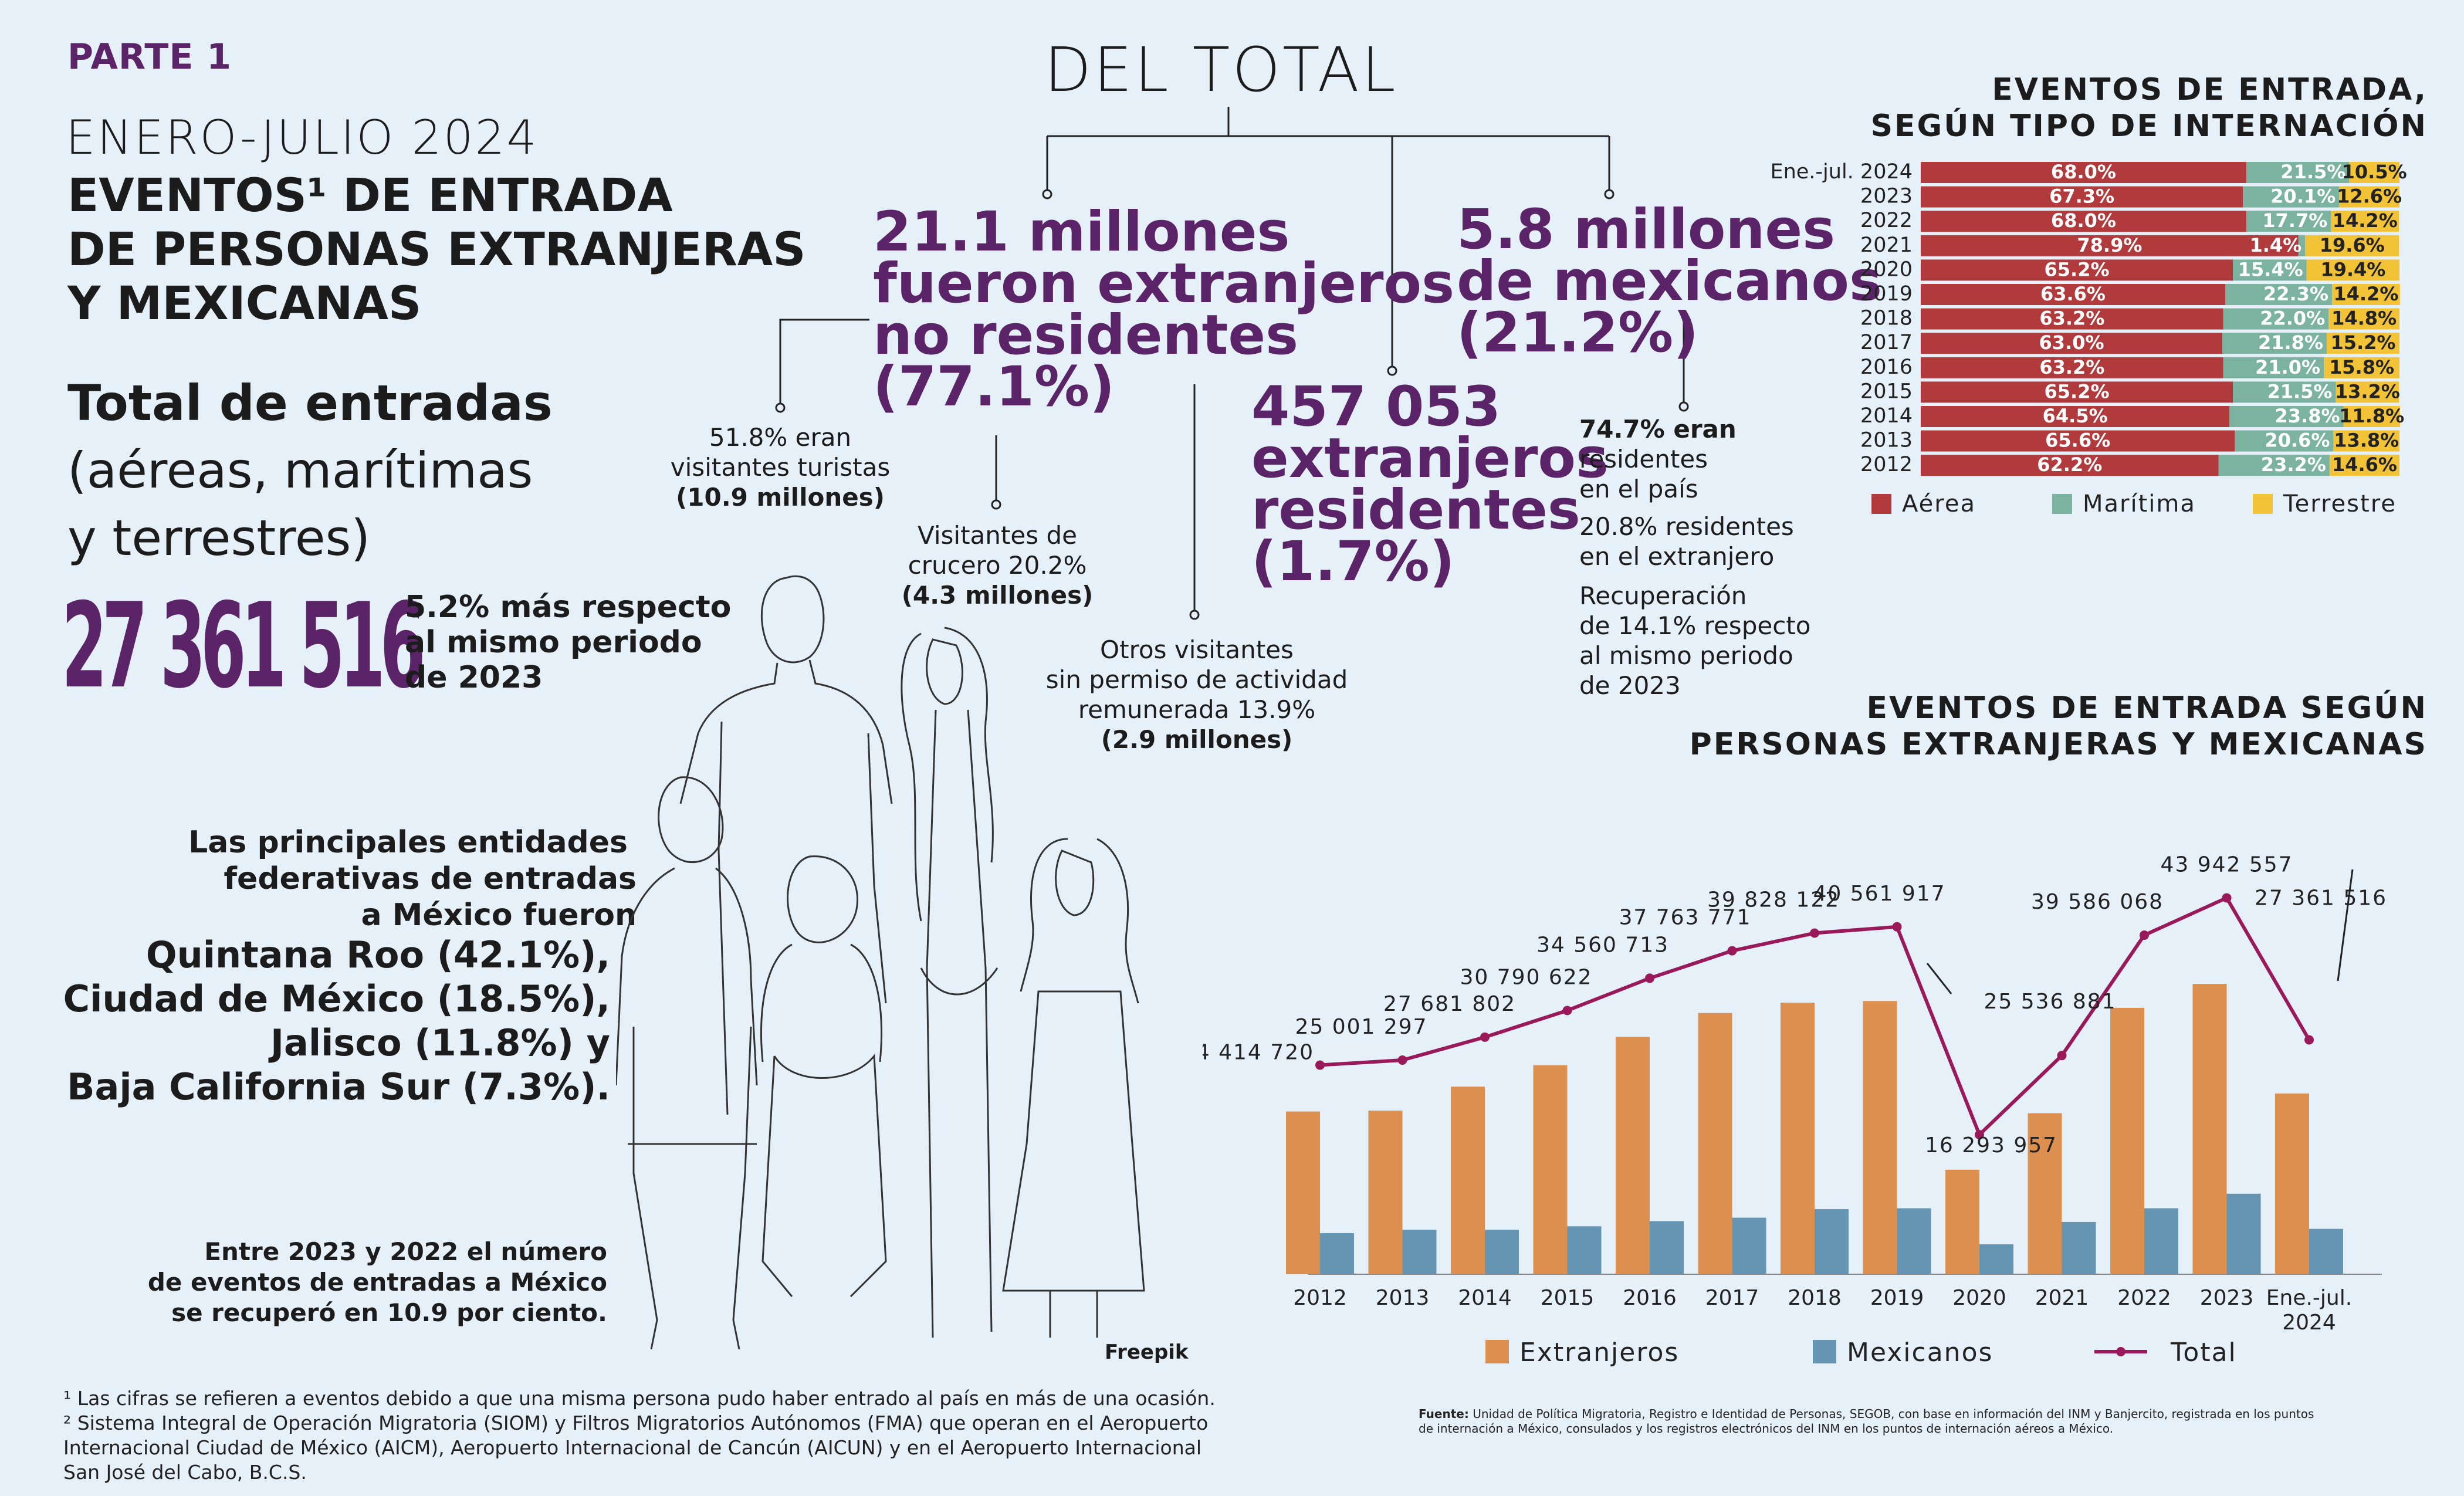  Describe the element at coordinates (1639, 489) in the screenshot. I see `mex-country-line: en el país` at that location.